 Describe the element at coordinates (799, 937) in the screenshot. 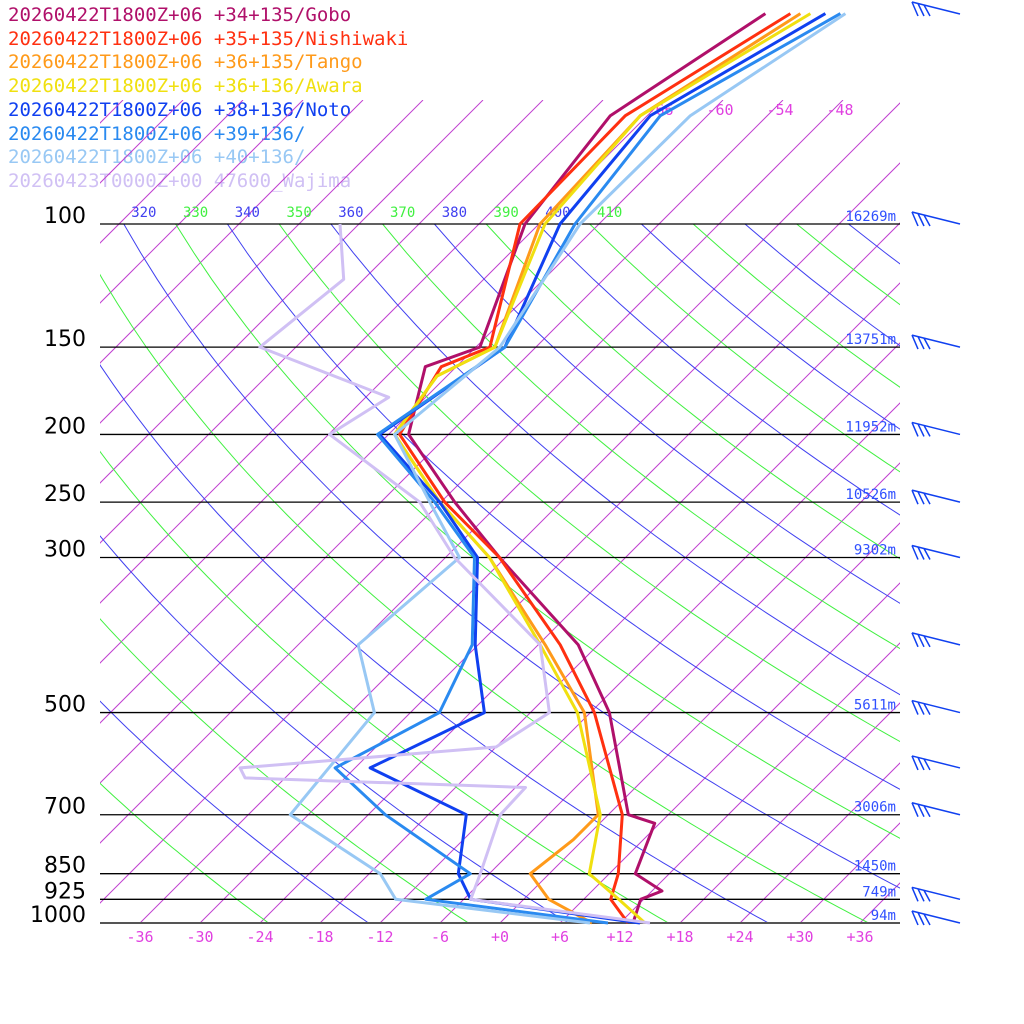

I see `temperature-tick-label: +30` at that location.